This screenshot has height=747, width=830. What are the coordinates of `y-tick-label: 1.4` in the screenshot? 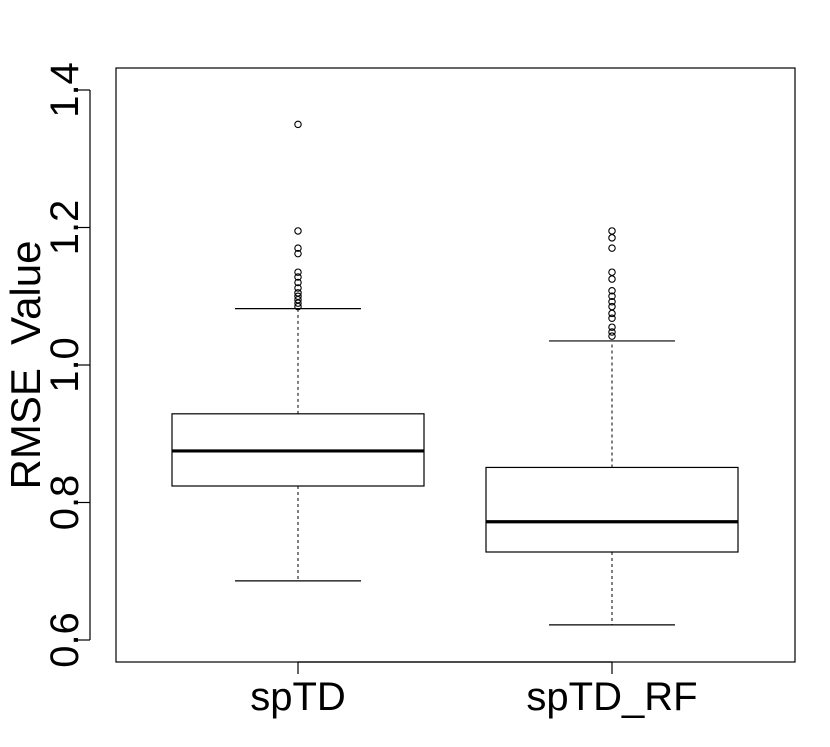 It's located at (65, 90).